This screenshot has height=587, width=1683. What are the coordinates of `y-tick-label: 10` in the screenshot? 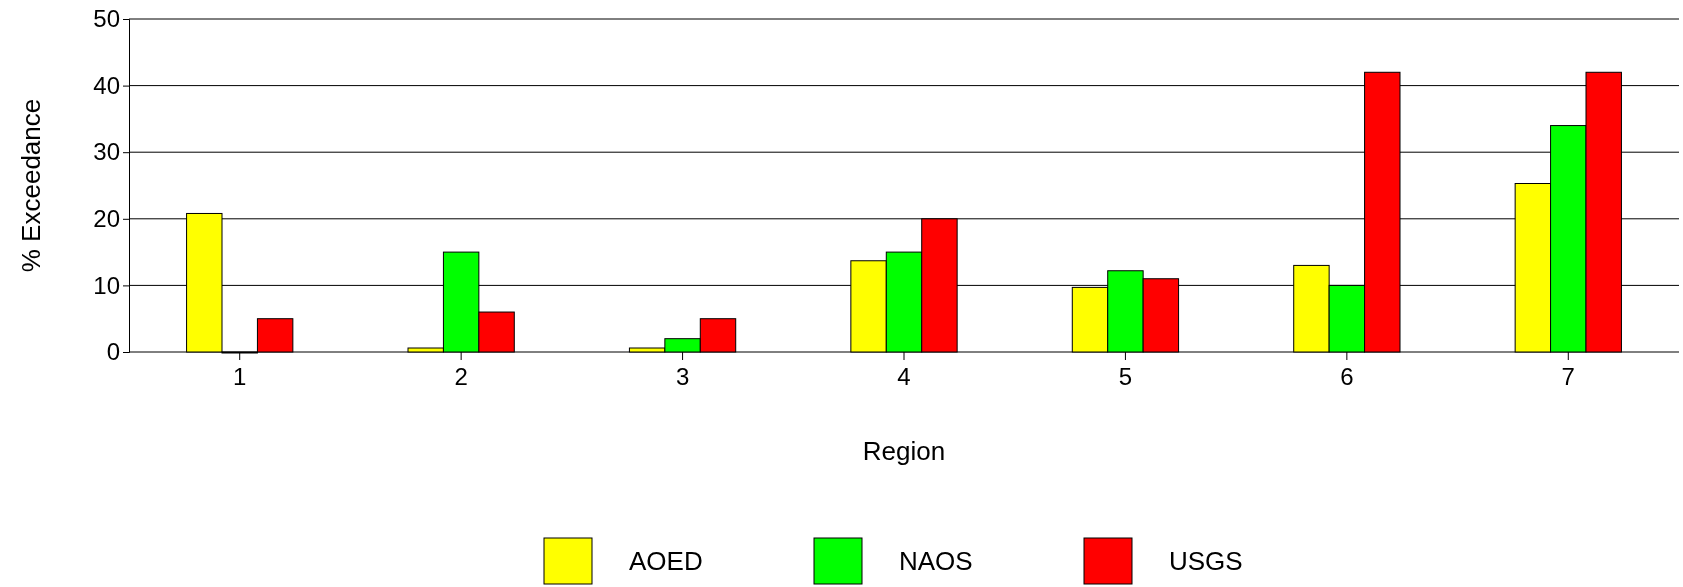 It's located at (106, 285).